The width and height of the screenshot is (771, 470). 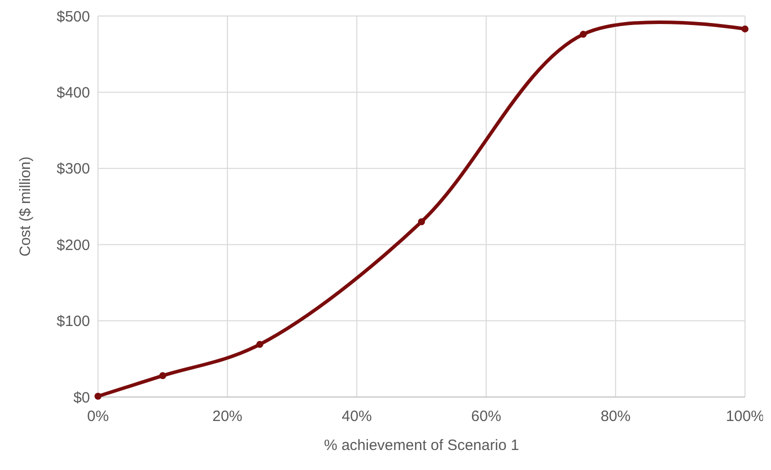 What do you see at coordinates (615, 416) in the screenshot?
I see `x-tick-label: 80%` at bounding box center [615, 416].